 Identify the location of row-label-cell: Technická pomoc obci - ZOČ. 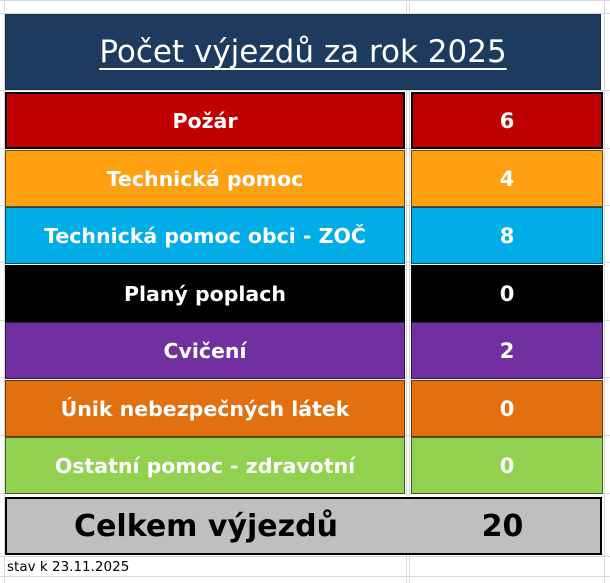
(205, 235).